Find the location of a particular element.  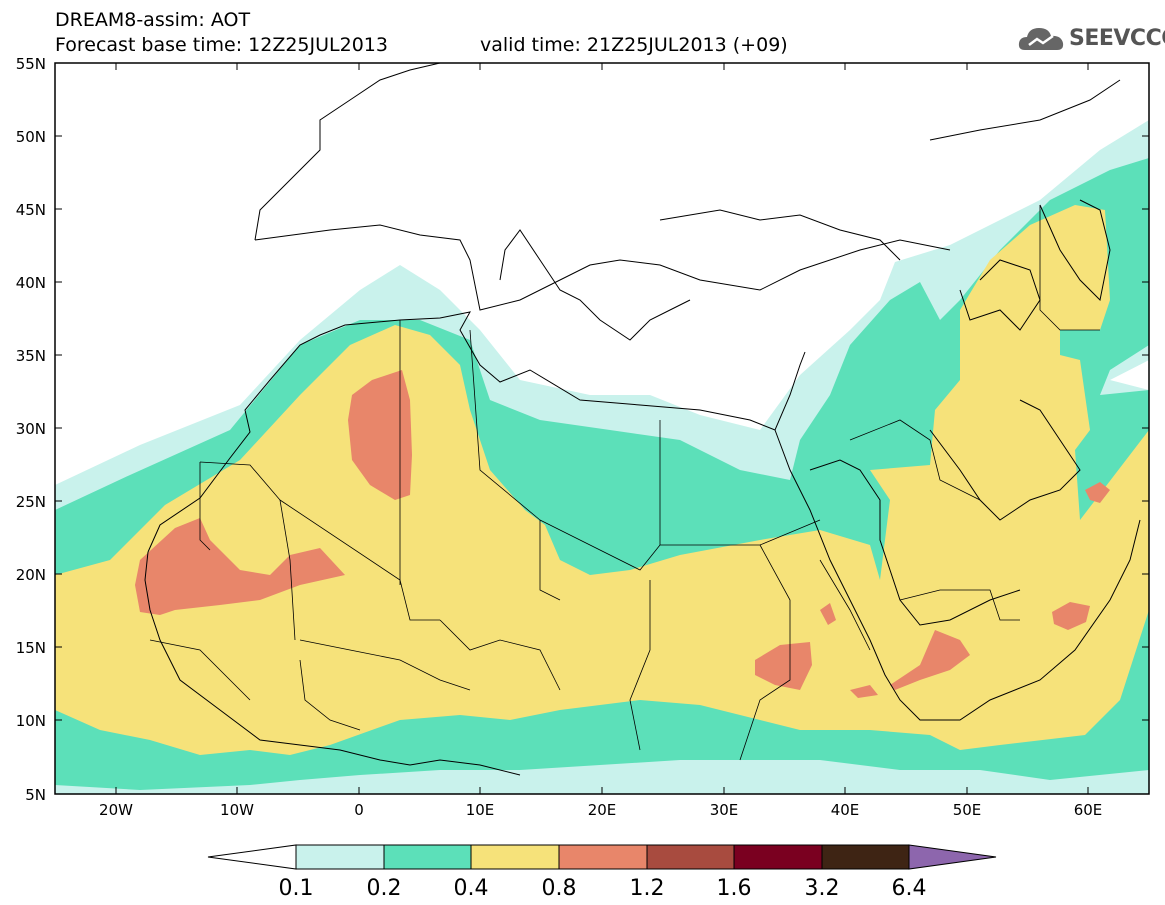

lon-label-30e: 30E is located at coordinates (724, 810).